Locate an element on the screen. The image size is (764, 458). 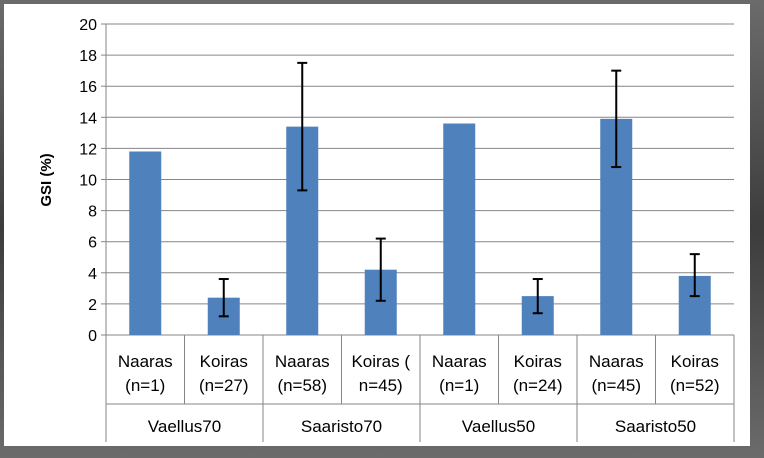
x-group-label: Saaristo70 is located at coordinates (341, 426).